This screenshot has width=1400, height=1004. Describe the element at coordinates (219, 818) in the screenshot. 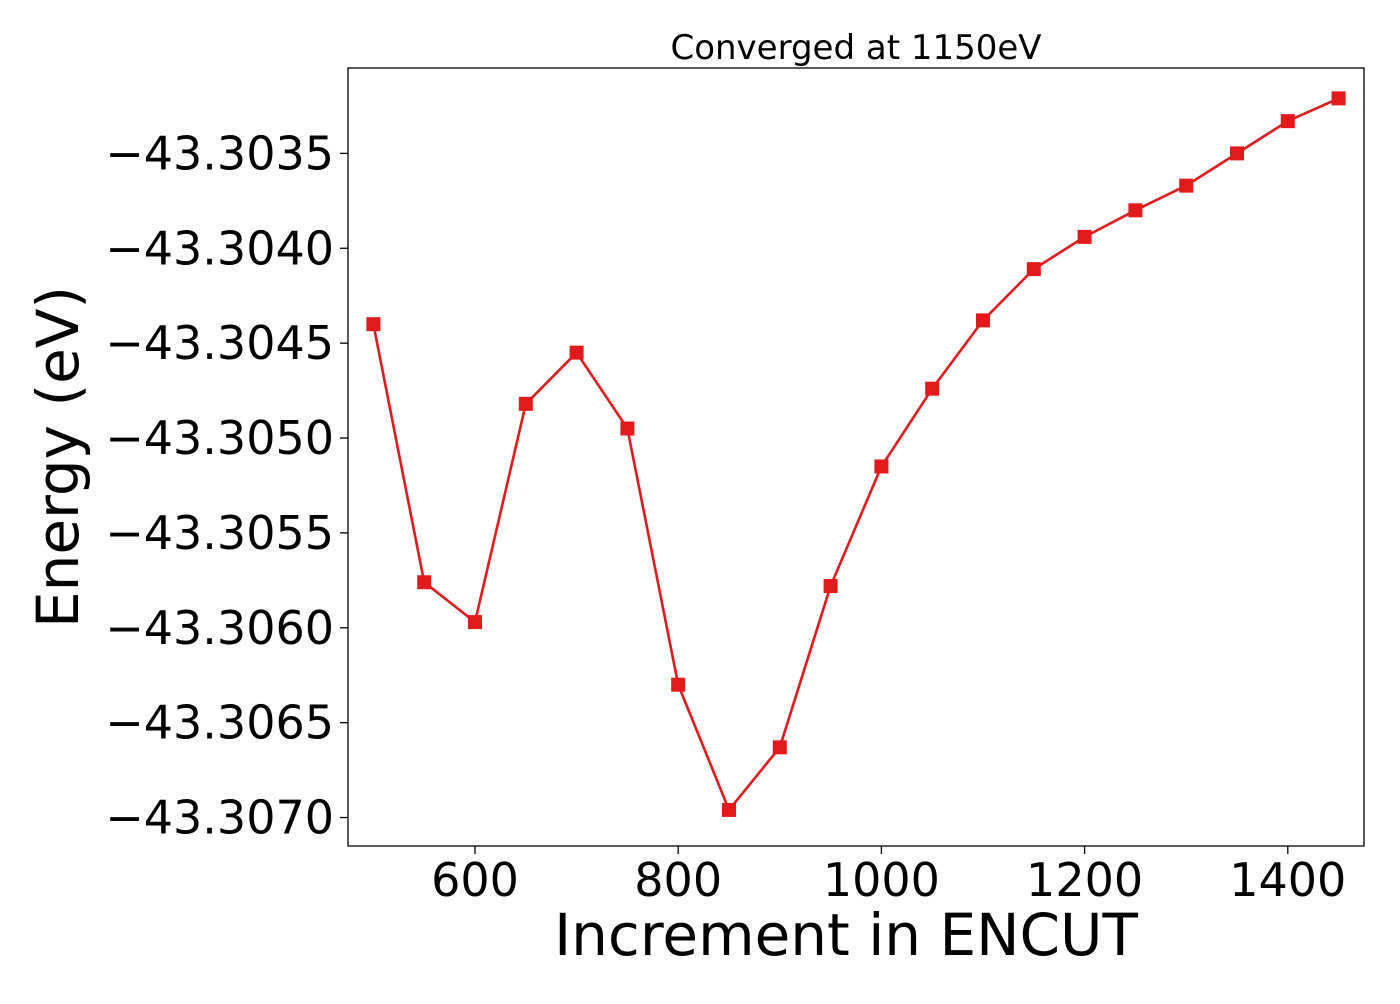

I see `y-tick-label: −43.3070` at that location.